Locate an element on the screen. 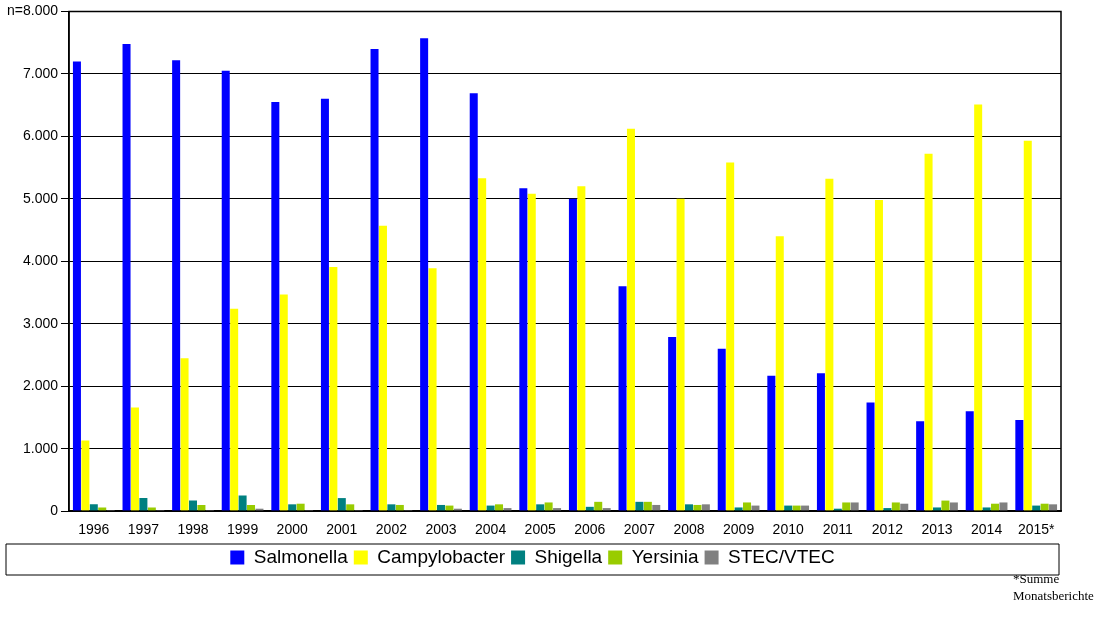 The width and height of the screenshot is (1111, 627). y-tick-label: 3.000 is located at coordinates (40, 322).